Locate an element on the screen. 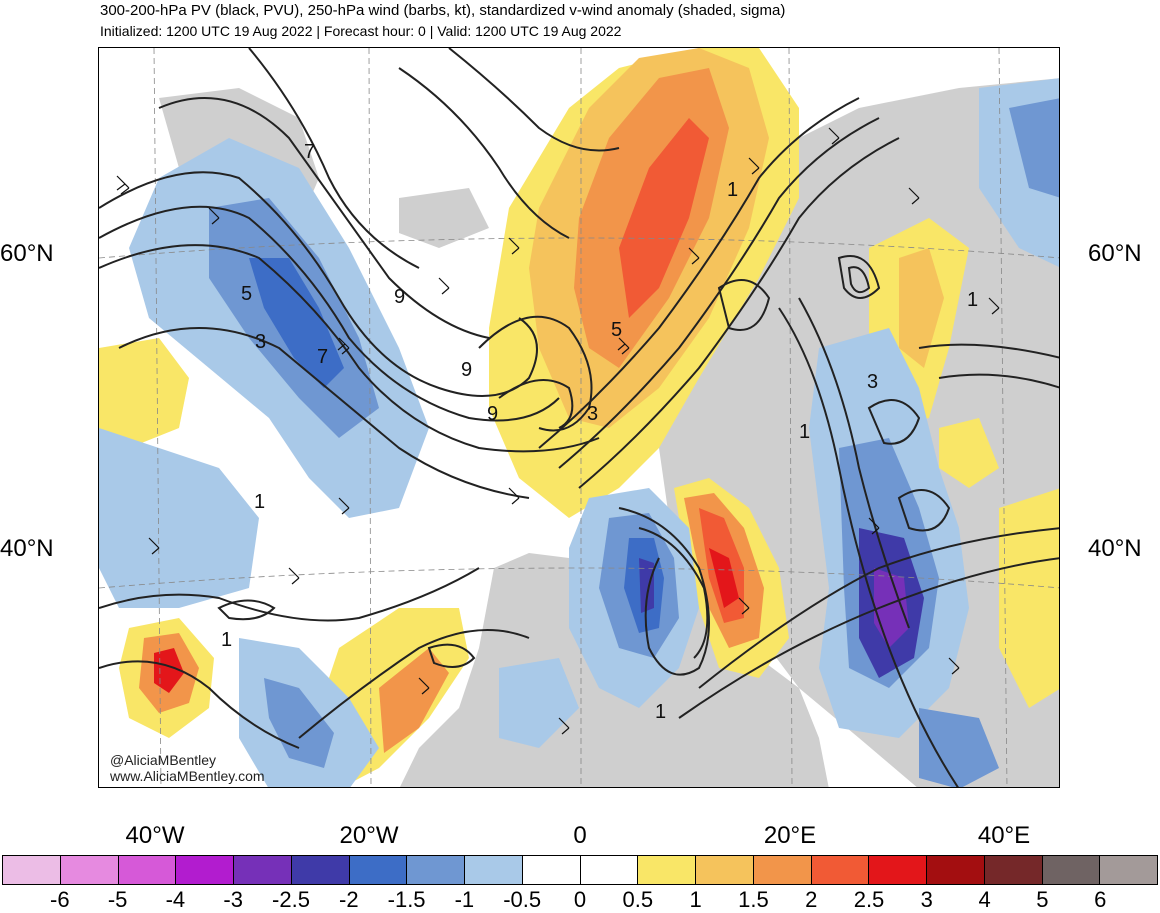  watermark-handle: @AliciaMBentley is located at coordinates (163, 760).